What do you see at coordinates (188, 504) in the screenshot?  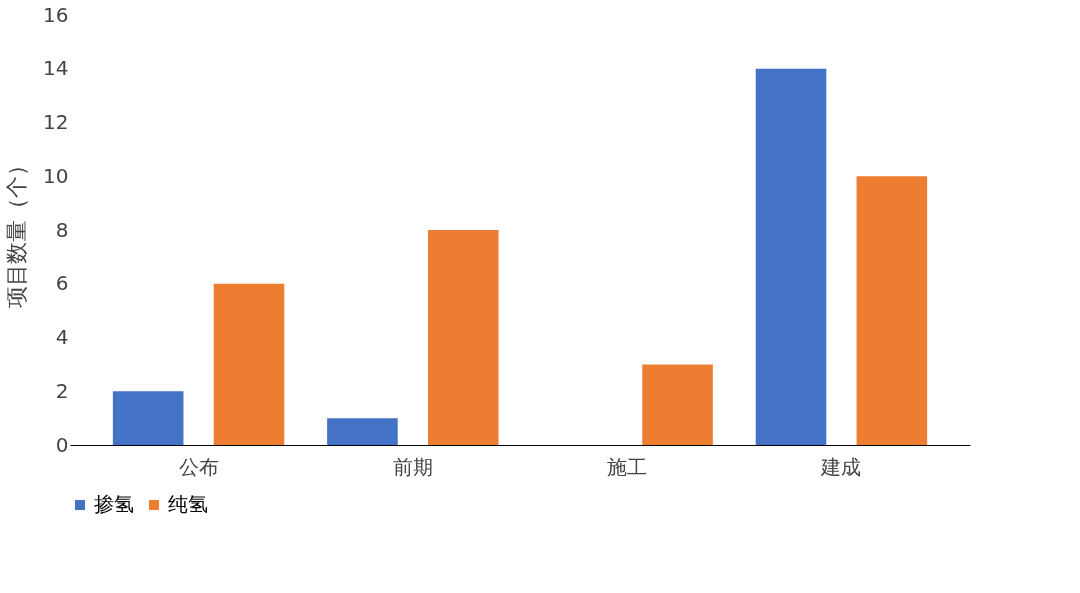 I see `legend-label: 纯氢` at bounding box center [188, 504].